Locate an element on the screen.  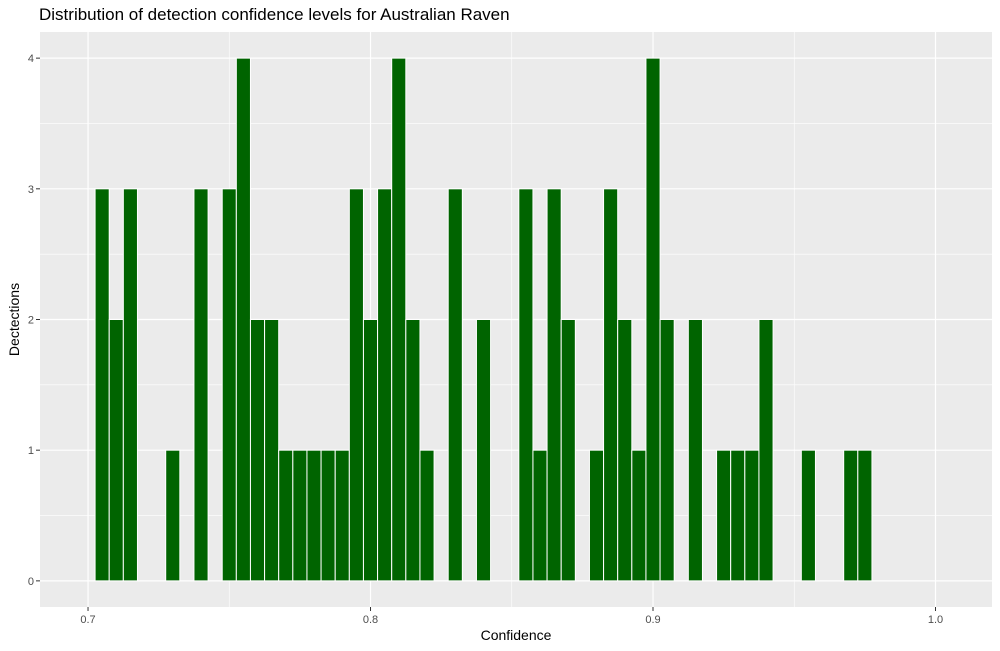
y-axis-title: Dectections is located at coordinates (14, 319).